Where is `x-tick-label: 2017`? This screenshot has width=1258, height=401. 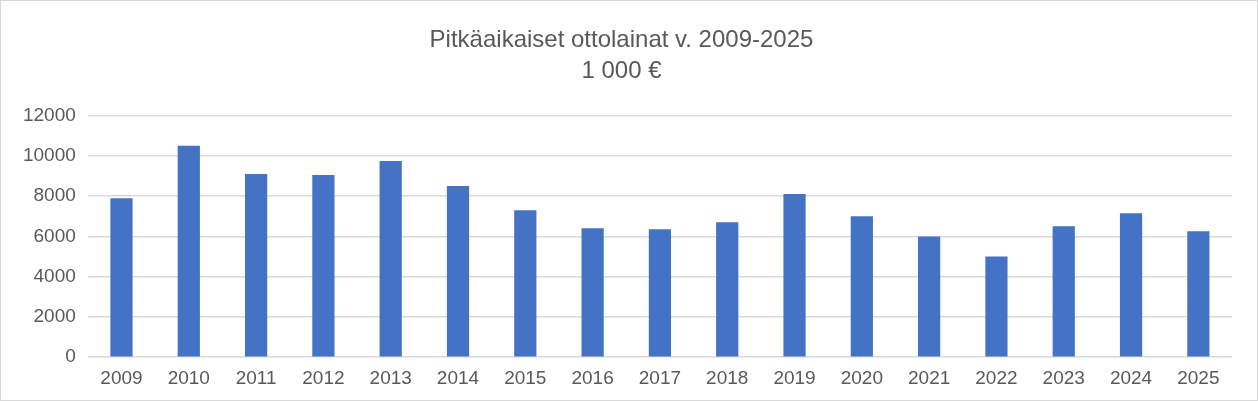 x-tick-label: 2017 is located at coordinates (660, 377).